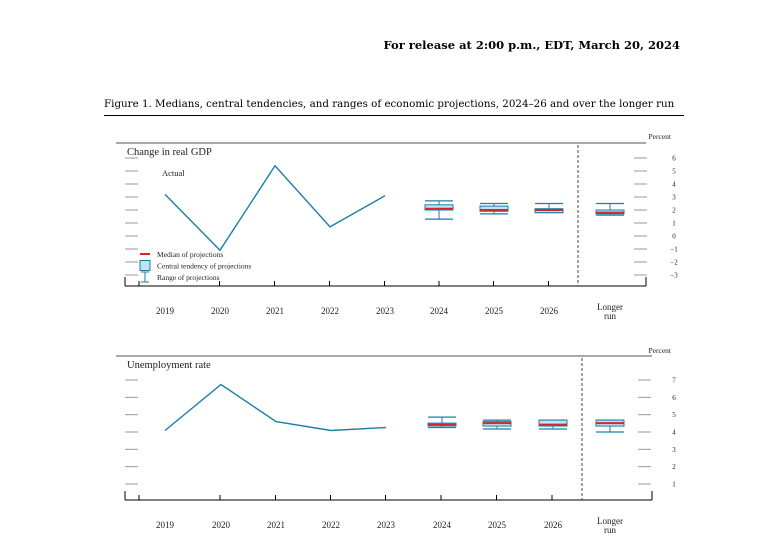 The height and width of the screenshot is (548, 781). What do you see at coordinates (674, 381) in the screenshot?
I see `y-tick-label: 7` at bounding box center [674, 381].